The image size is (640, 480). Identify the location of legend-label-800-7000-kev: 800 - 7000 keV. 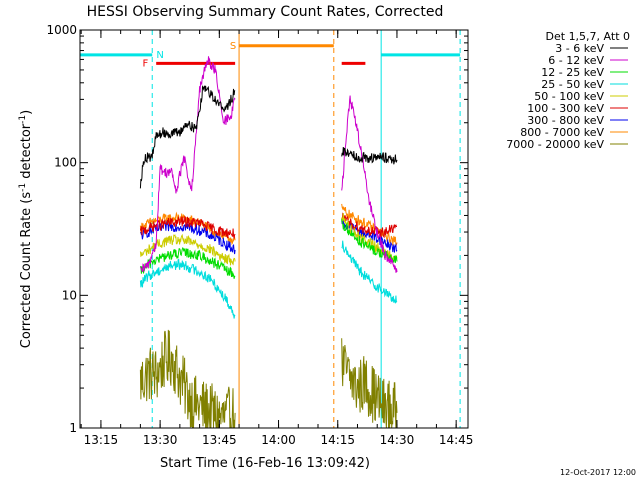
(562, 132).